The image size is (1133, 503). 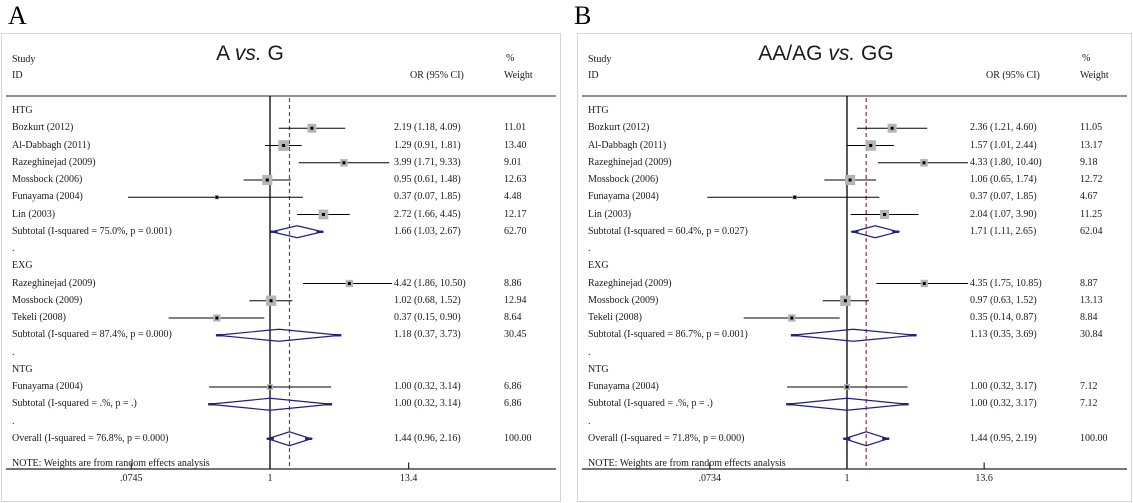 I want to click on col-header-study: Study, so click(x=600, y=59).